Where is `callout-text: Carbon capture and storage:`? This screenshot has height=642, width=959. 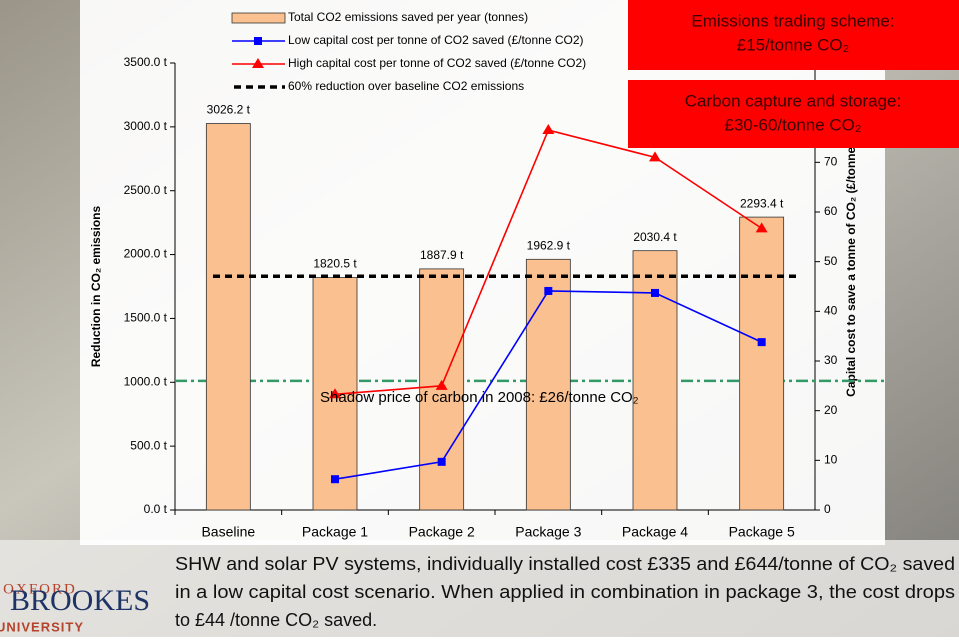 callout-text: Carbon capture and storage: is located at coordinates (793, 100).